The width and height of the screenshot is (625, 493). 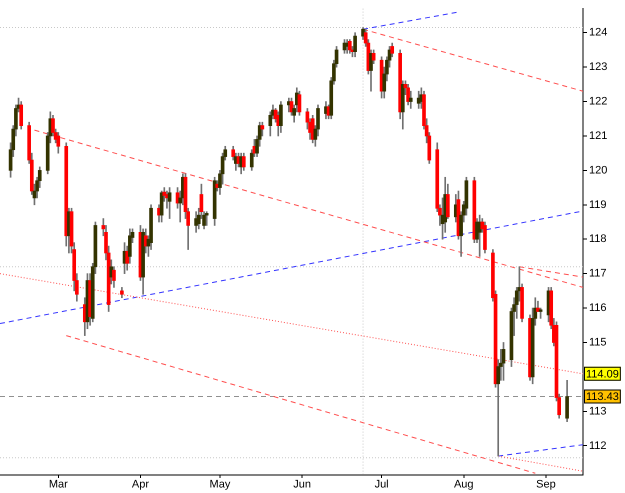 What do you see at coordinates (220, 484) in the screenshot?
I see `x-tick-label: May` at bounding box center [220, 484].